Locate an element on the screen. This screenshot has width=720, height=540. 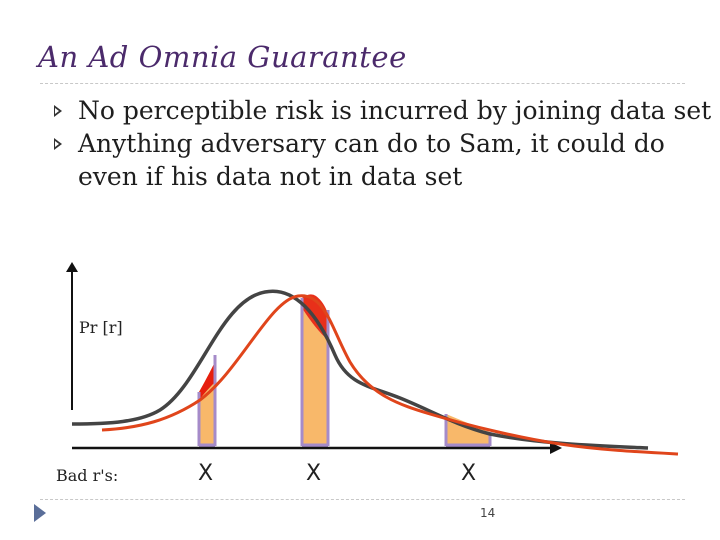
bad-outputs-label: Bad r's: is located at coordinates (87, 475).